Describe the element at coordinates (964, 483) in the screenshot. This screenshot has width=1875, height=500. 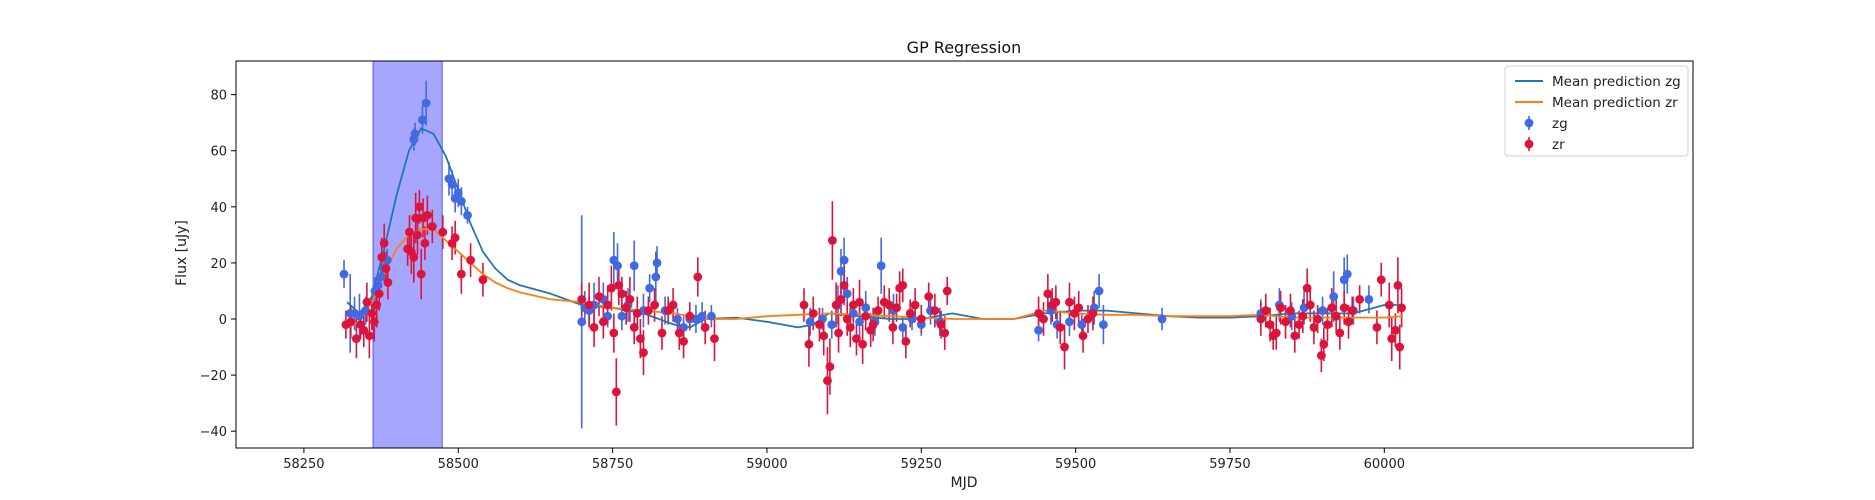
I see `x-axis-label: MJD` at that location.